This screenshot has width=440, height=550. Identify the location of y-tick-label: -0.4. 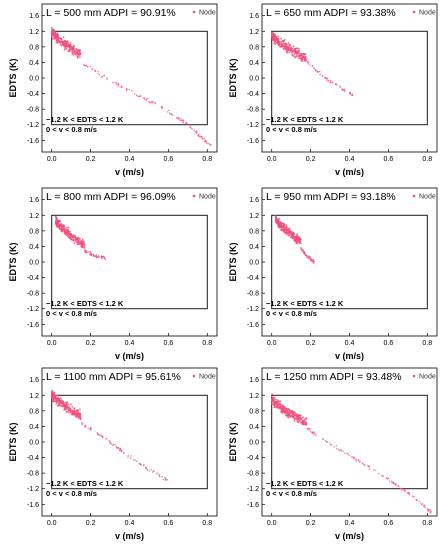
(33, 94).